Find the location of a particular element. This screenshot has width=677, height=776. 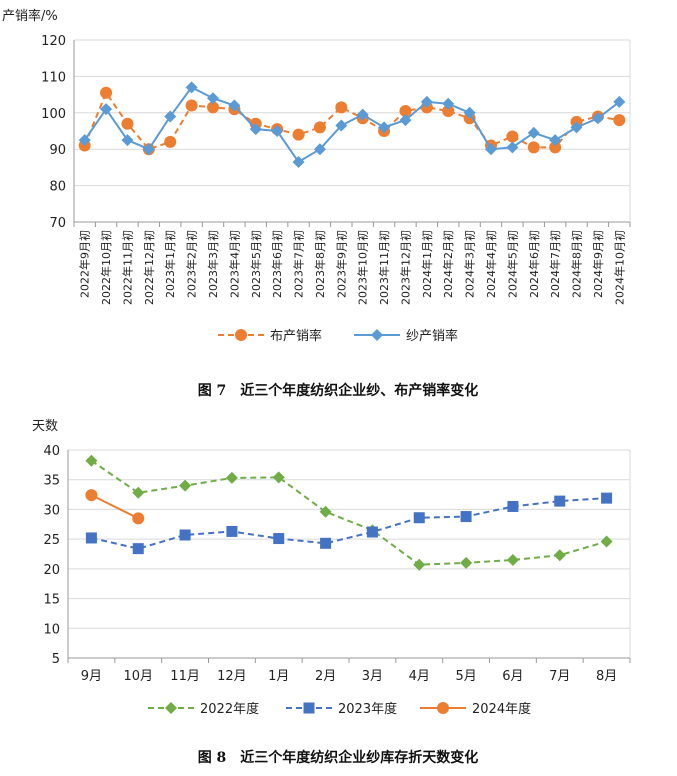

x-tick-label: 2024年8月初 is located at coordinates (577, 264).